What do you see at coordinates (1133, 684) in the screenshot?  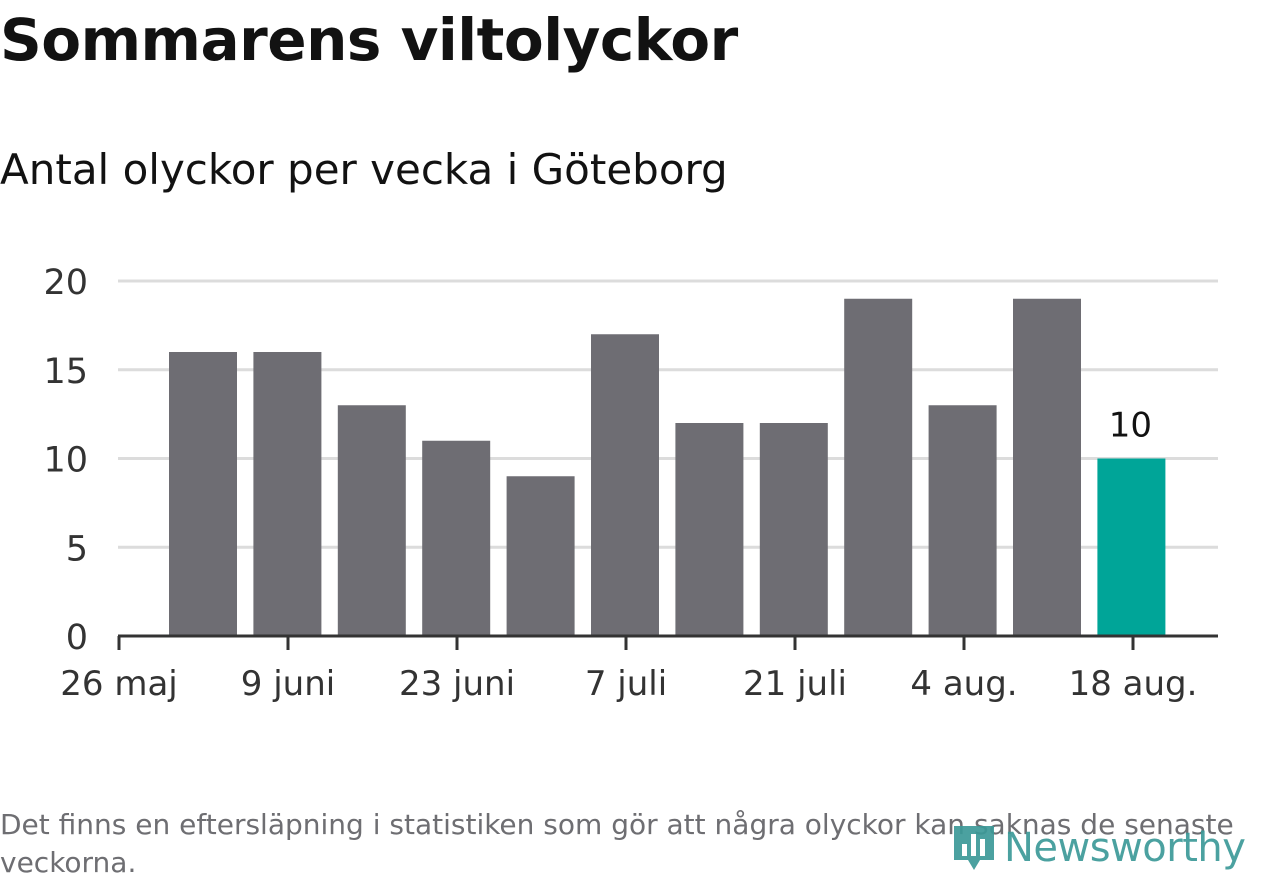 I see `x-tick-label: 18 aug.` at bounding box center [1133, 684].